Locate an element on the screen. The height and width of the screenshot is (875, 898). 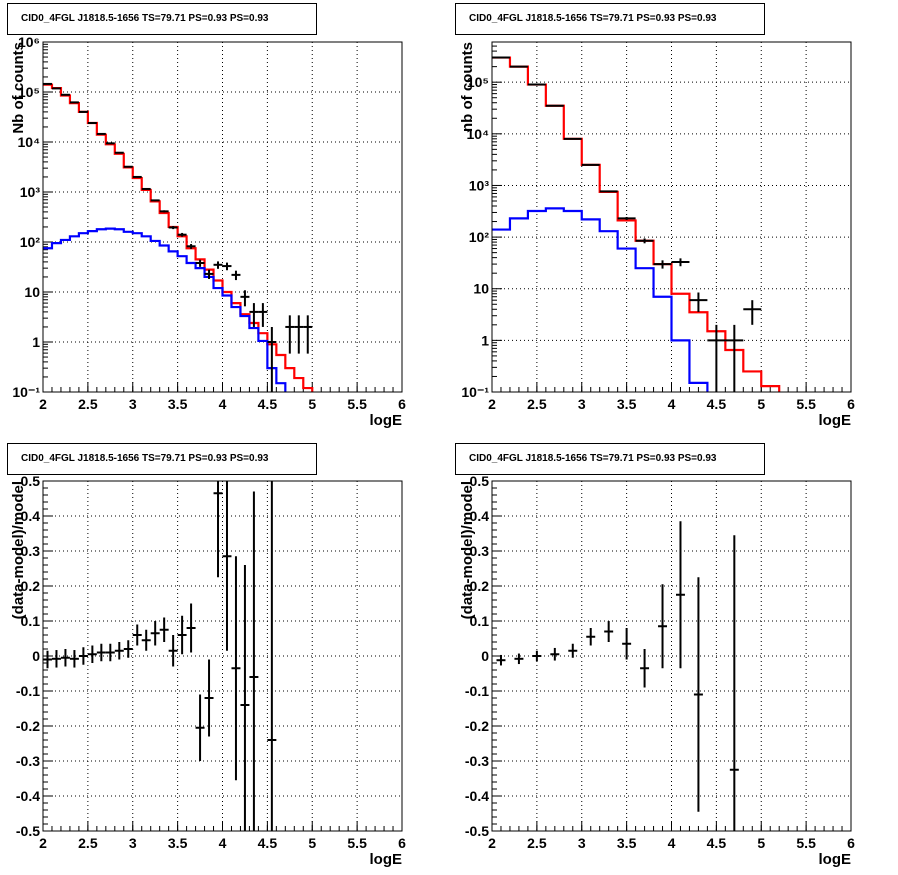
y-tick-label: 0 is located at coordinates (36, 656).